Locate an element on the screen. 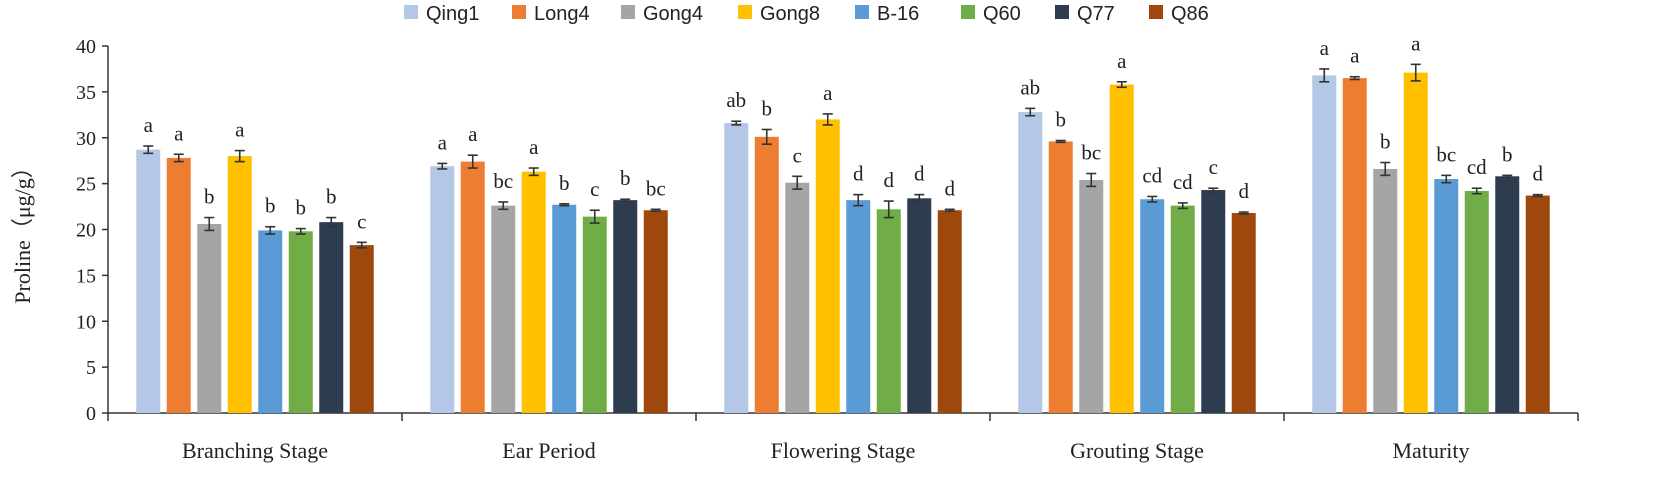 Image resolution: width=1654 pixels, height=491 pixels. y-tick-label: 35 is located at coordinates (86, 93).